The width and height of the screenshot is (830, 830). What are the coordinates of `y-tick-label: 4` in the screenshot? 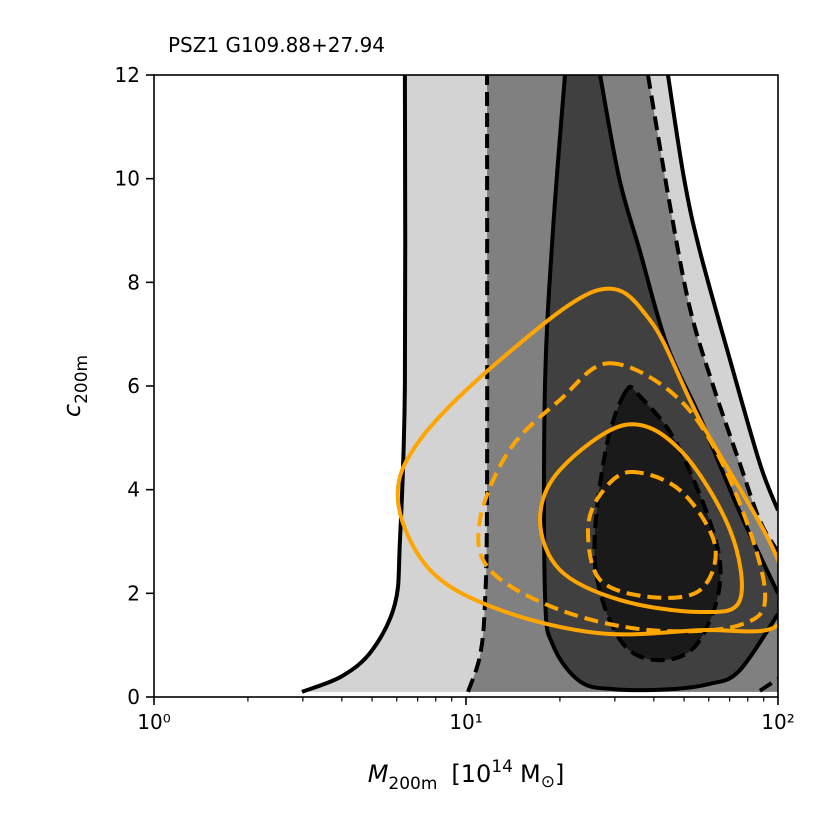 It's located at (133, 490).